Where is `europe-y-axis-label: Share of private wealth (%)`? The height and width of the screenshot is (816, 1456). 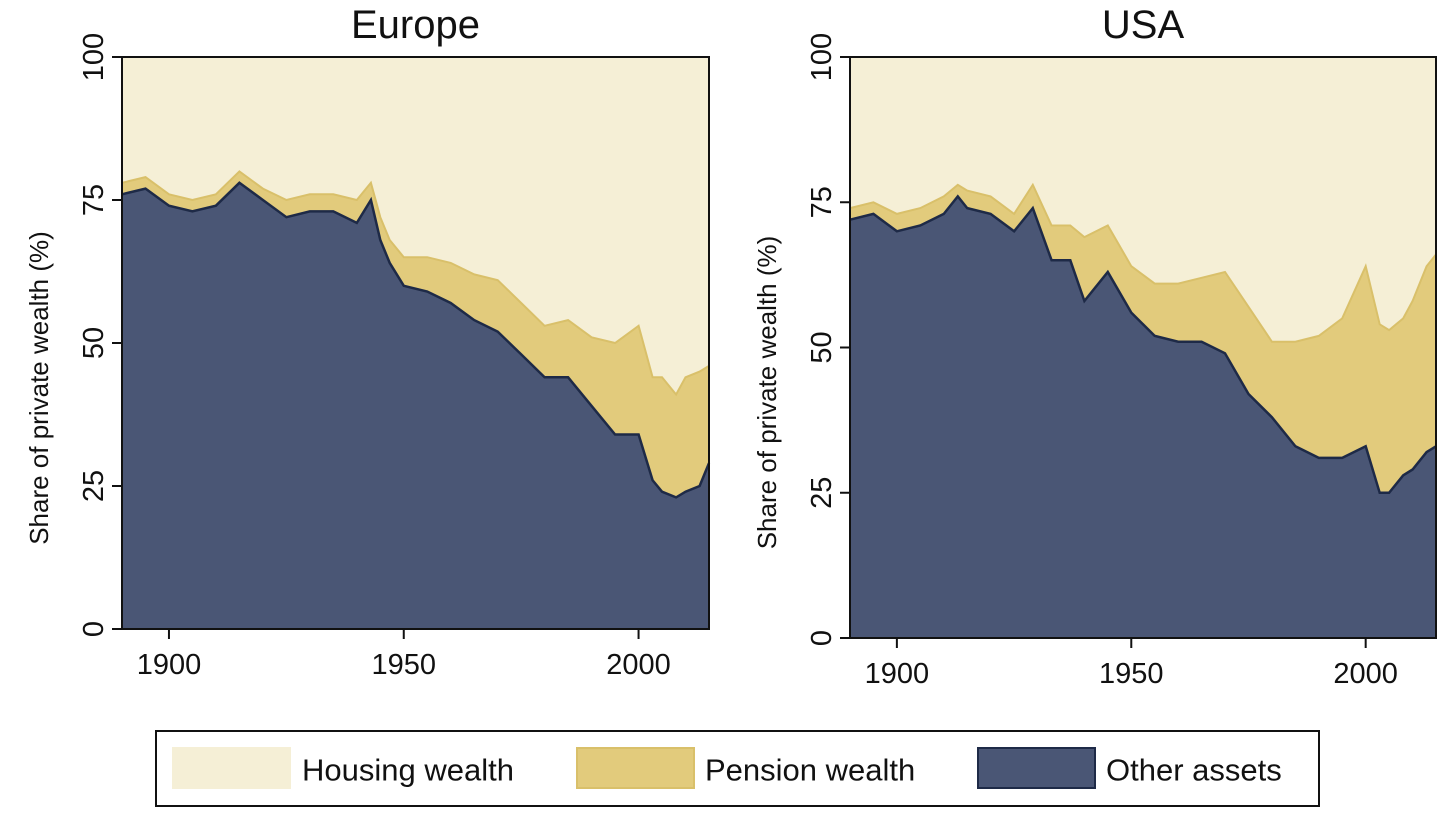
europe-y-axis-label: Share of private wealth (%) is located at coordinates (39, 388).